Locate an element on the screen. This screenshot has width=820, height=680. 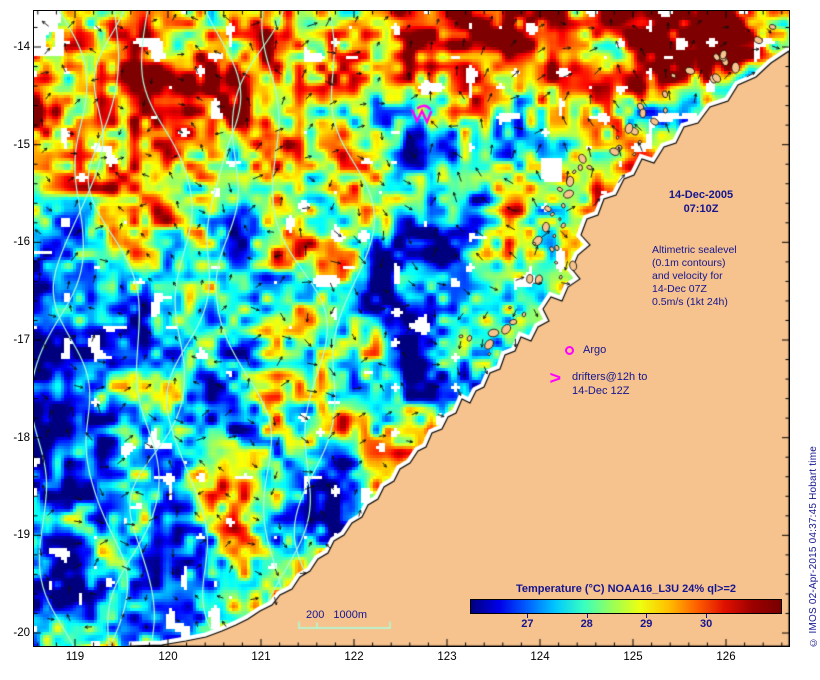
drifter-arrow-icon: > is located at coordinates (555, 378).